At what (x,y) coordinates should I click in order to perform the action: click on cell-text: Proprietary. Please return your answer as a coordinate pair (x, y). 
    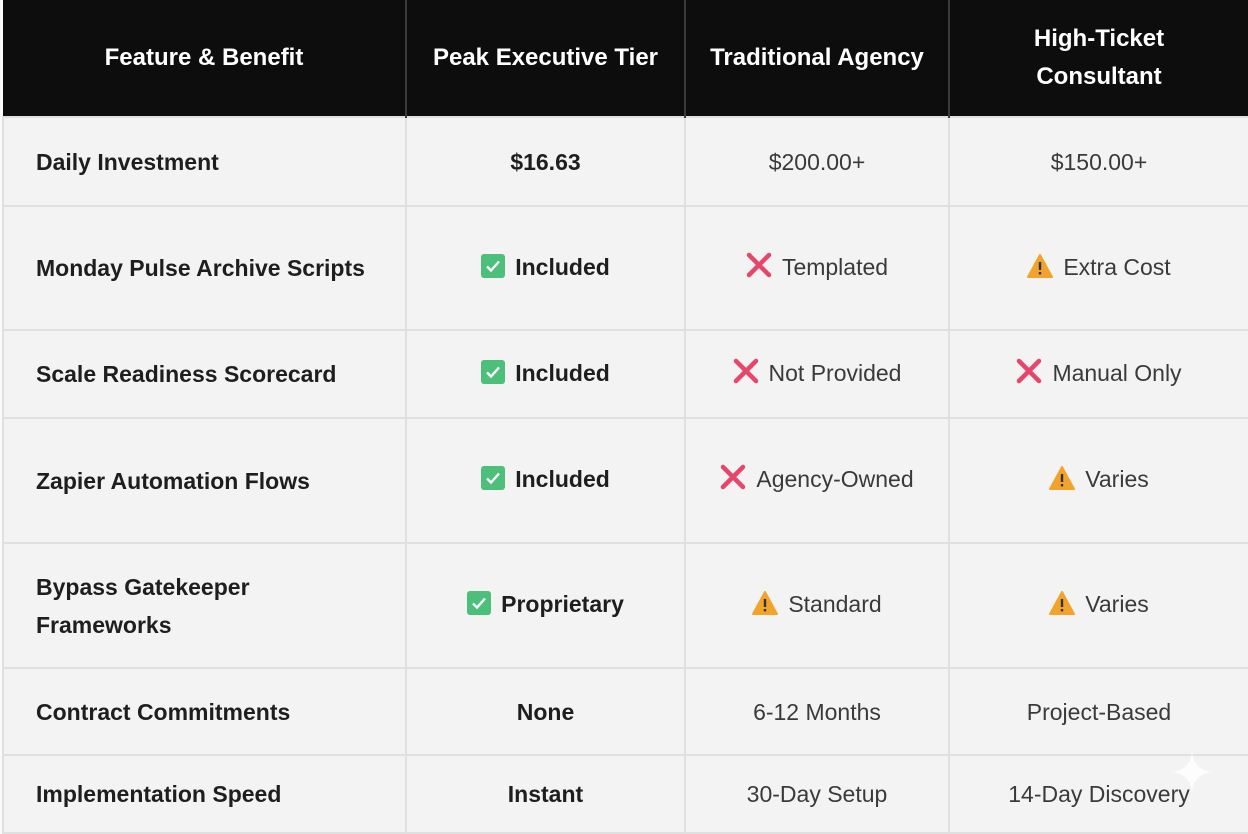
    Looking at the image, I should click on (562, 604).